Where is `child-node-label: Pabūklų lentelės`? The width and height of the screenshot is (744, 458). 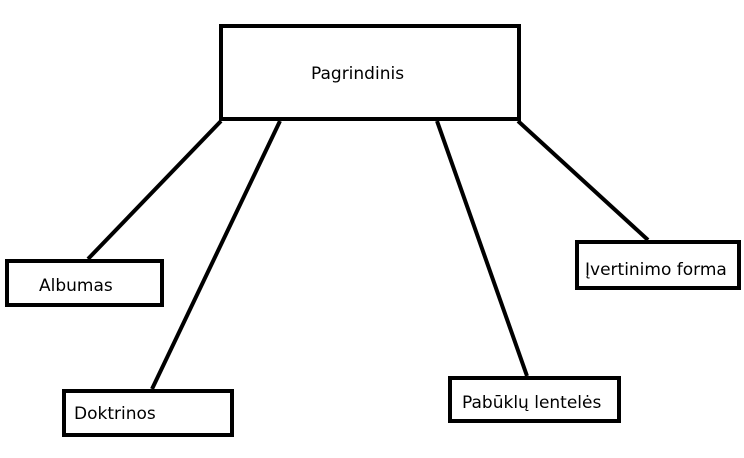 child-node-label: Pabūklų lentelės is located at coordinates (532, 403).